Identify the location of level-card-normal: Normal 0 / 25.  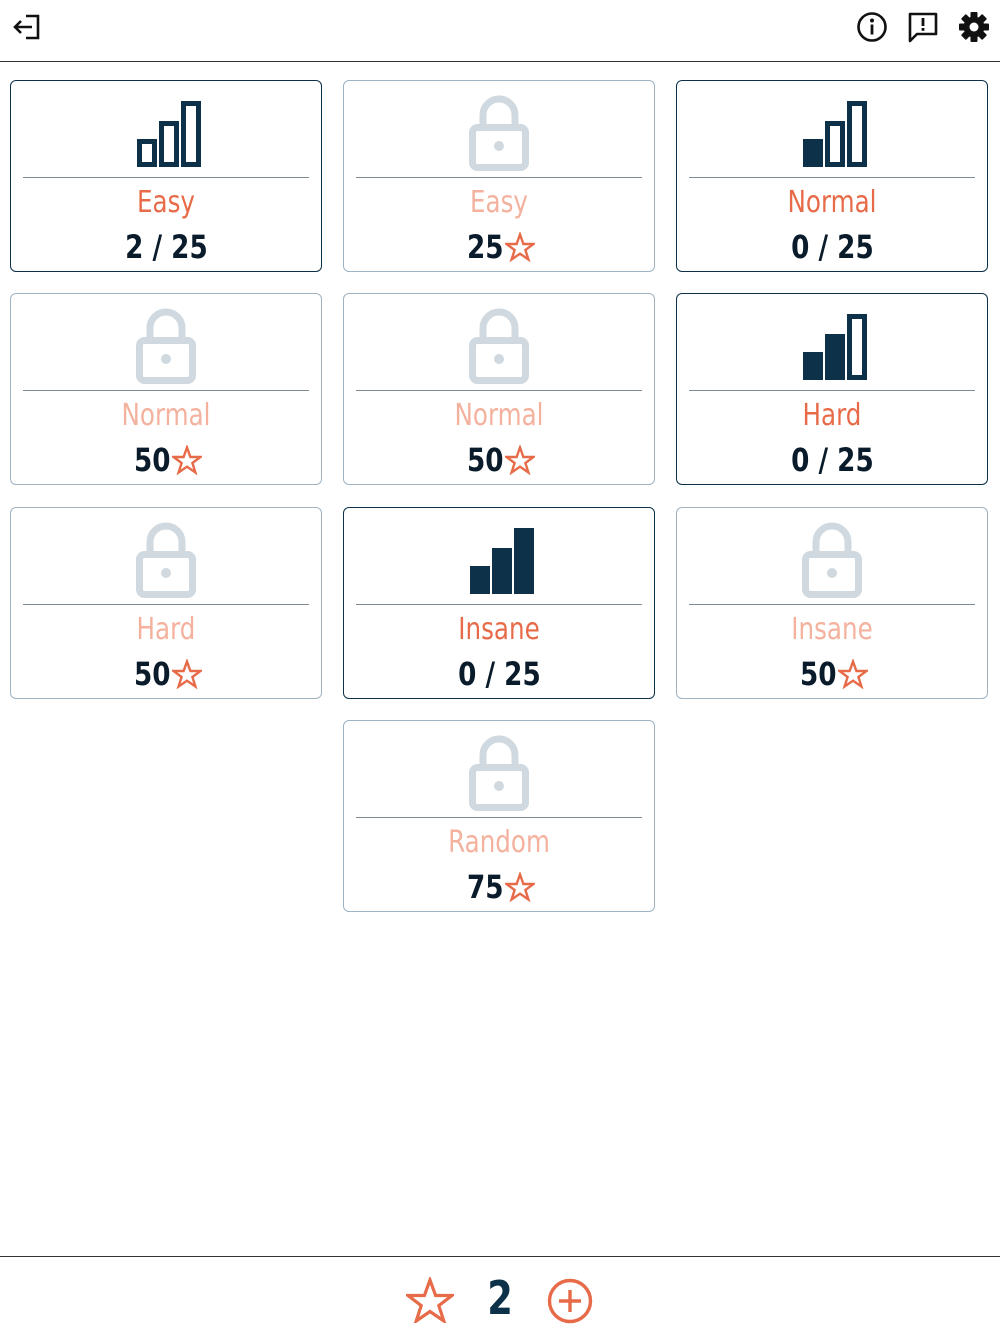
(832, 176).